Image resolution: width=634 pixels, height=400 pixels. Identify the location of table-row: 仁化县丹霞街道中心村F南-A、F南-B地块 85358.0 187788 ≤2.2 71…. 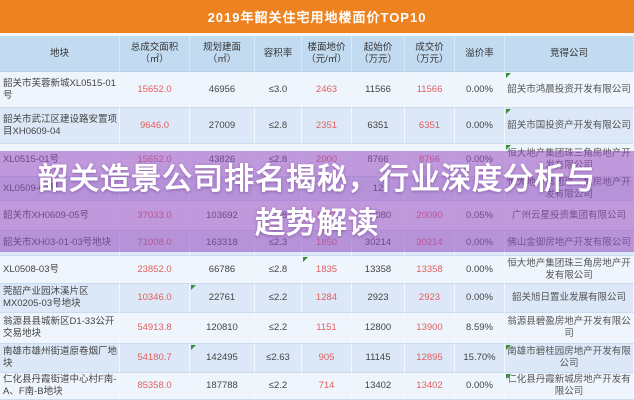
(317, 386).